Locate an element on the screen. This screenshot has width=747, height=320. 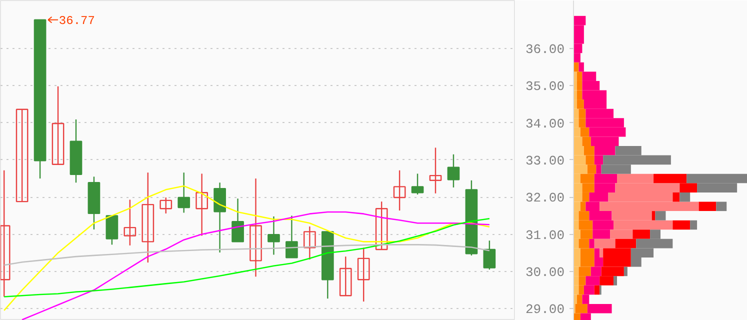
y-tick-label: 31.00 is located at coordinates (545, 235).